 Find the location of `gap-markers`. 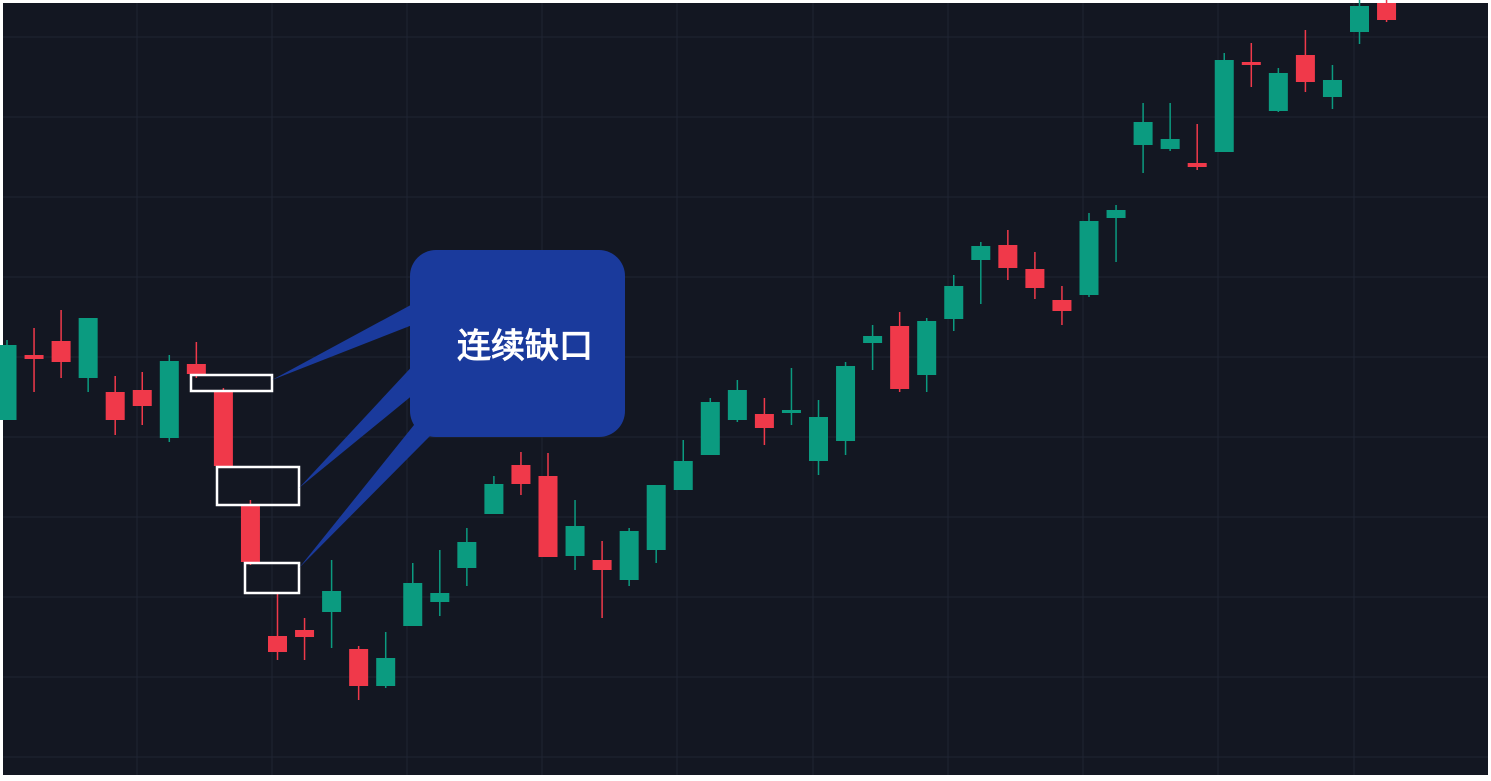

gap-markers is located at coordinates (245, 484).